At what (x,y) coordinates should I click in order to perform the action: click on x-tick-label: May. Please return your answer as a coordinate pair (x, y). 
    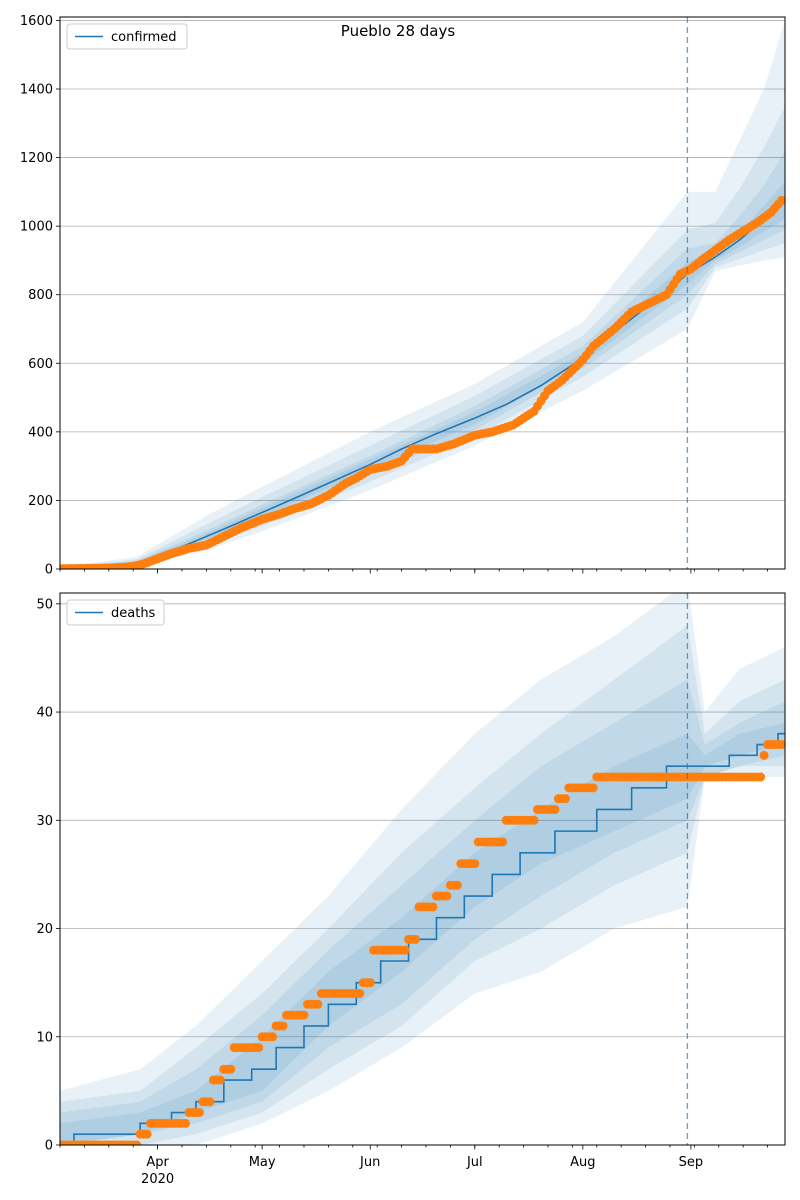
    Looking at the image, I should click on (262, 1162).